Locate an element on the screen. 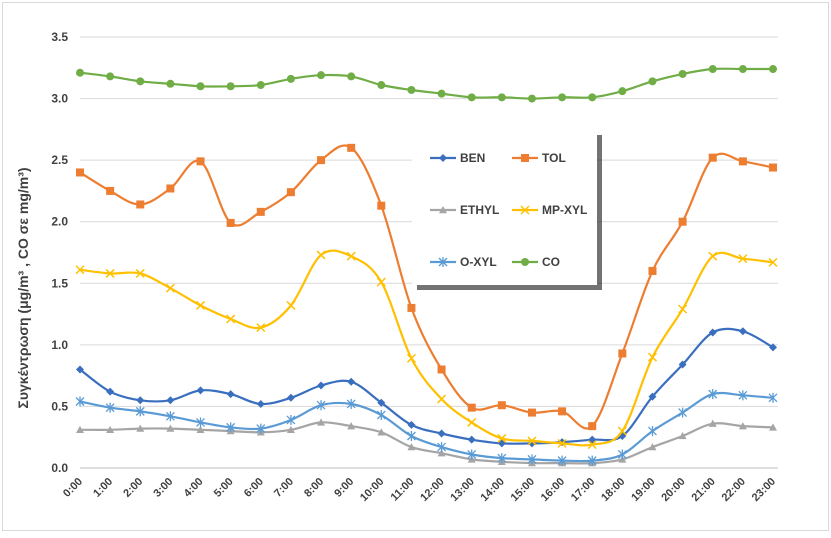 The height and width of the screenshot is (538, 831). y-axis-label: Συγκέντρωση (μg/m³ , CO σε mg/m³) is located at coordinates (23, 287).